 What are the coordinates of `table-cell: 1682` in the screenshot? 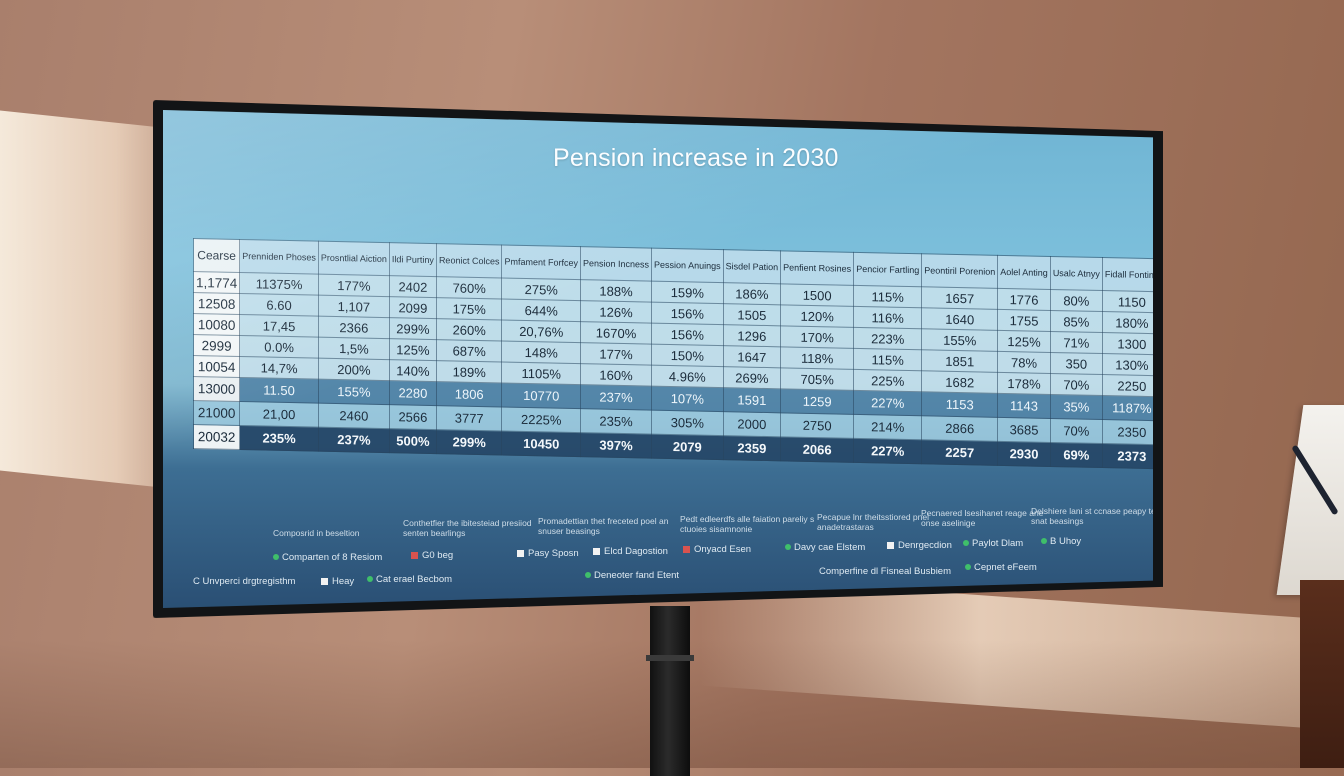 It's located at (959, 382).